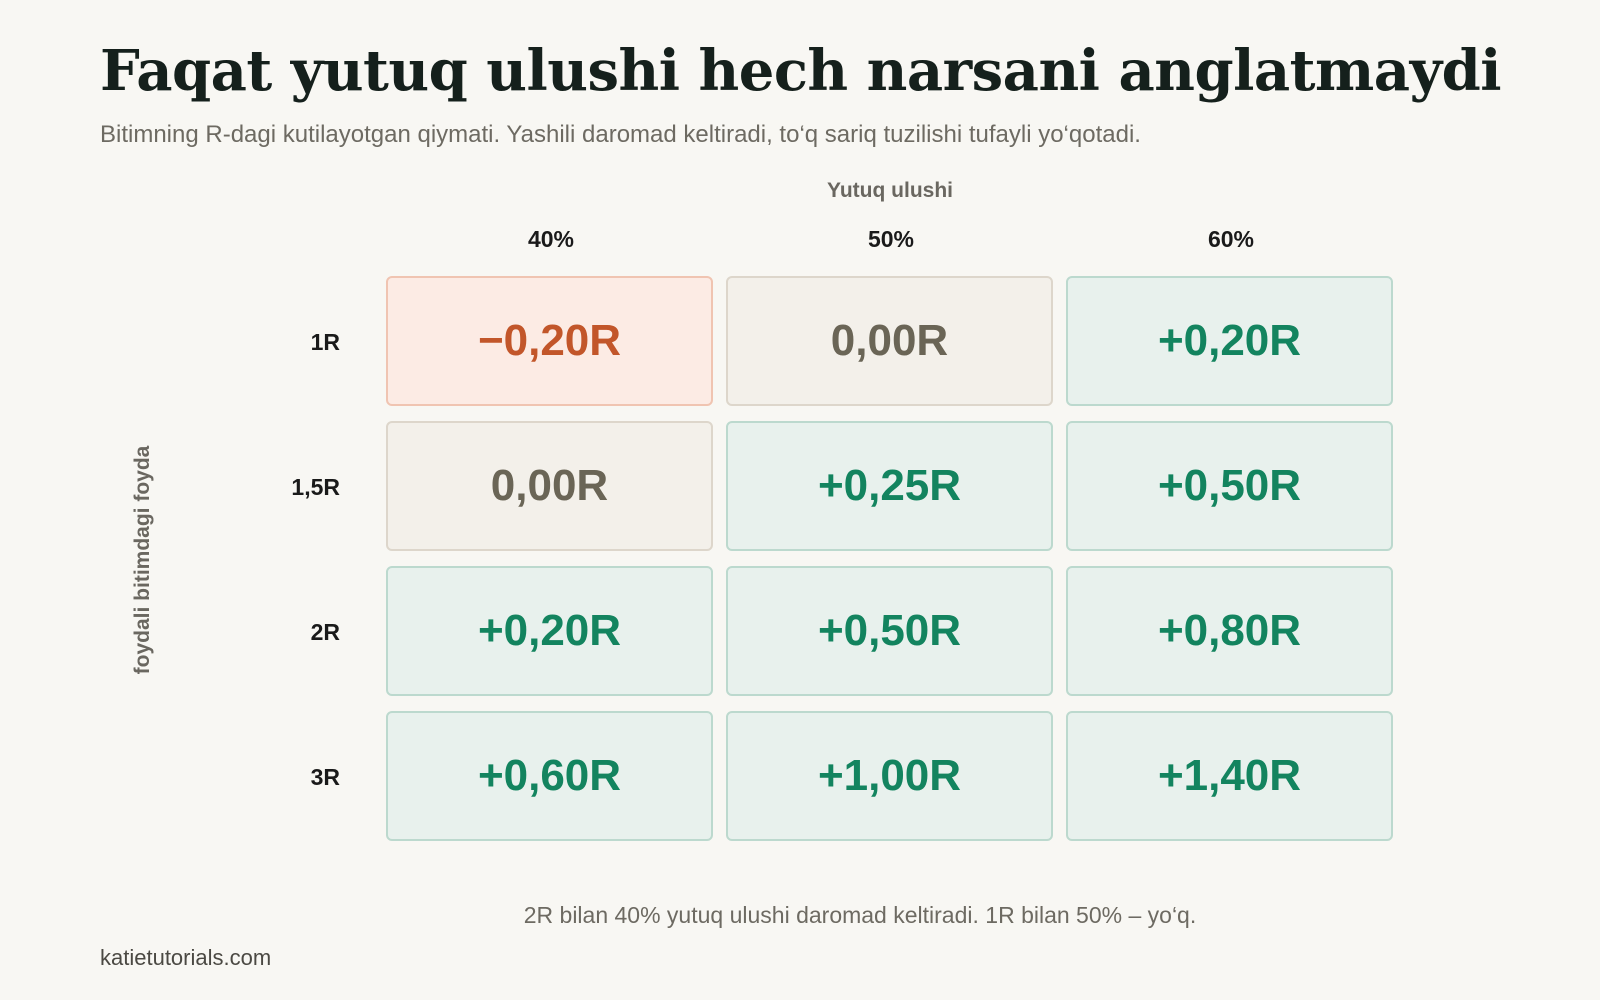  Describe the element at coordinates (325, 632) in the screenshot. I see `row-label: 2R` at that location.